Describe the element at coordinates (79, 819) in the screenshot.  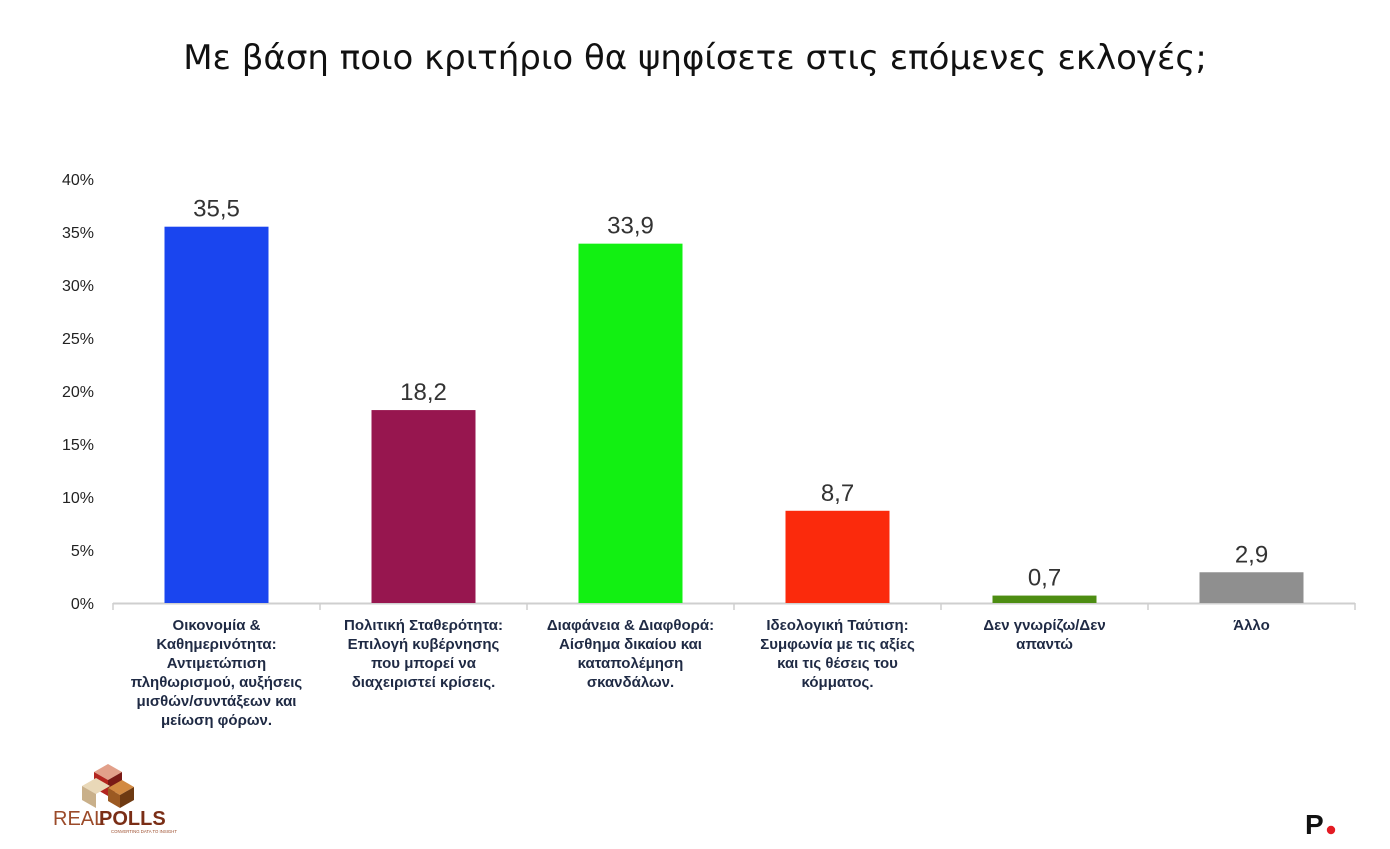
I see `logo-text-real: REAL` at that location.